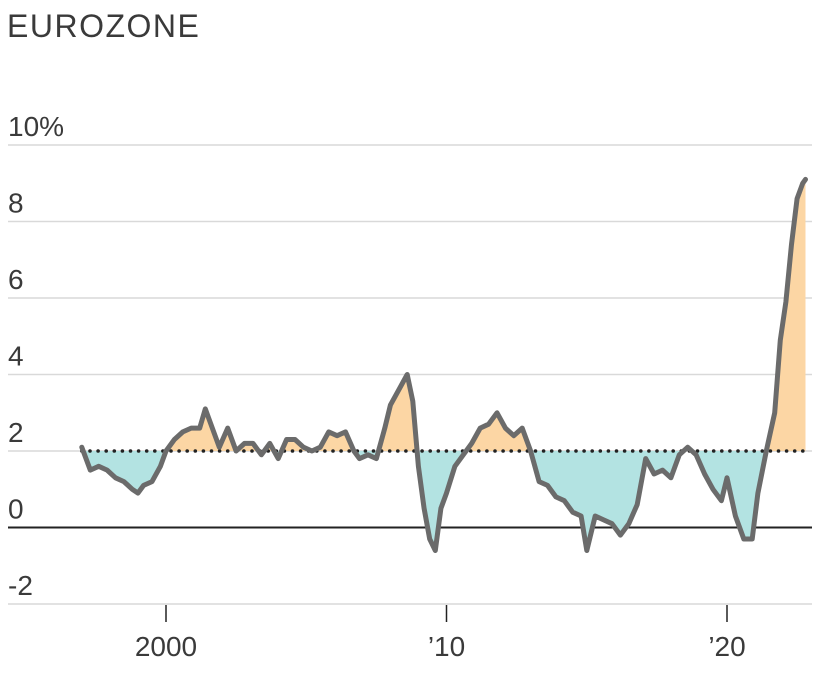  Describe the element at coordinates (36, 356) in the screenshot. I see `y-axis: 10% 8 6 4 2 0 -2` at that location.